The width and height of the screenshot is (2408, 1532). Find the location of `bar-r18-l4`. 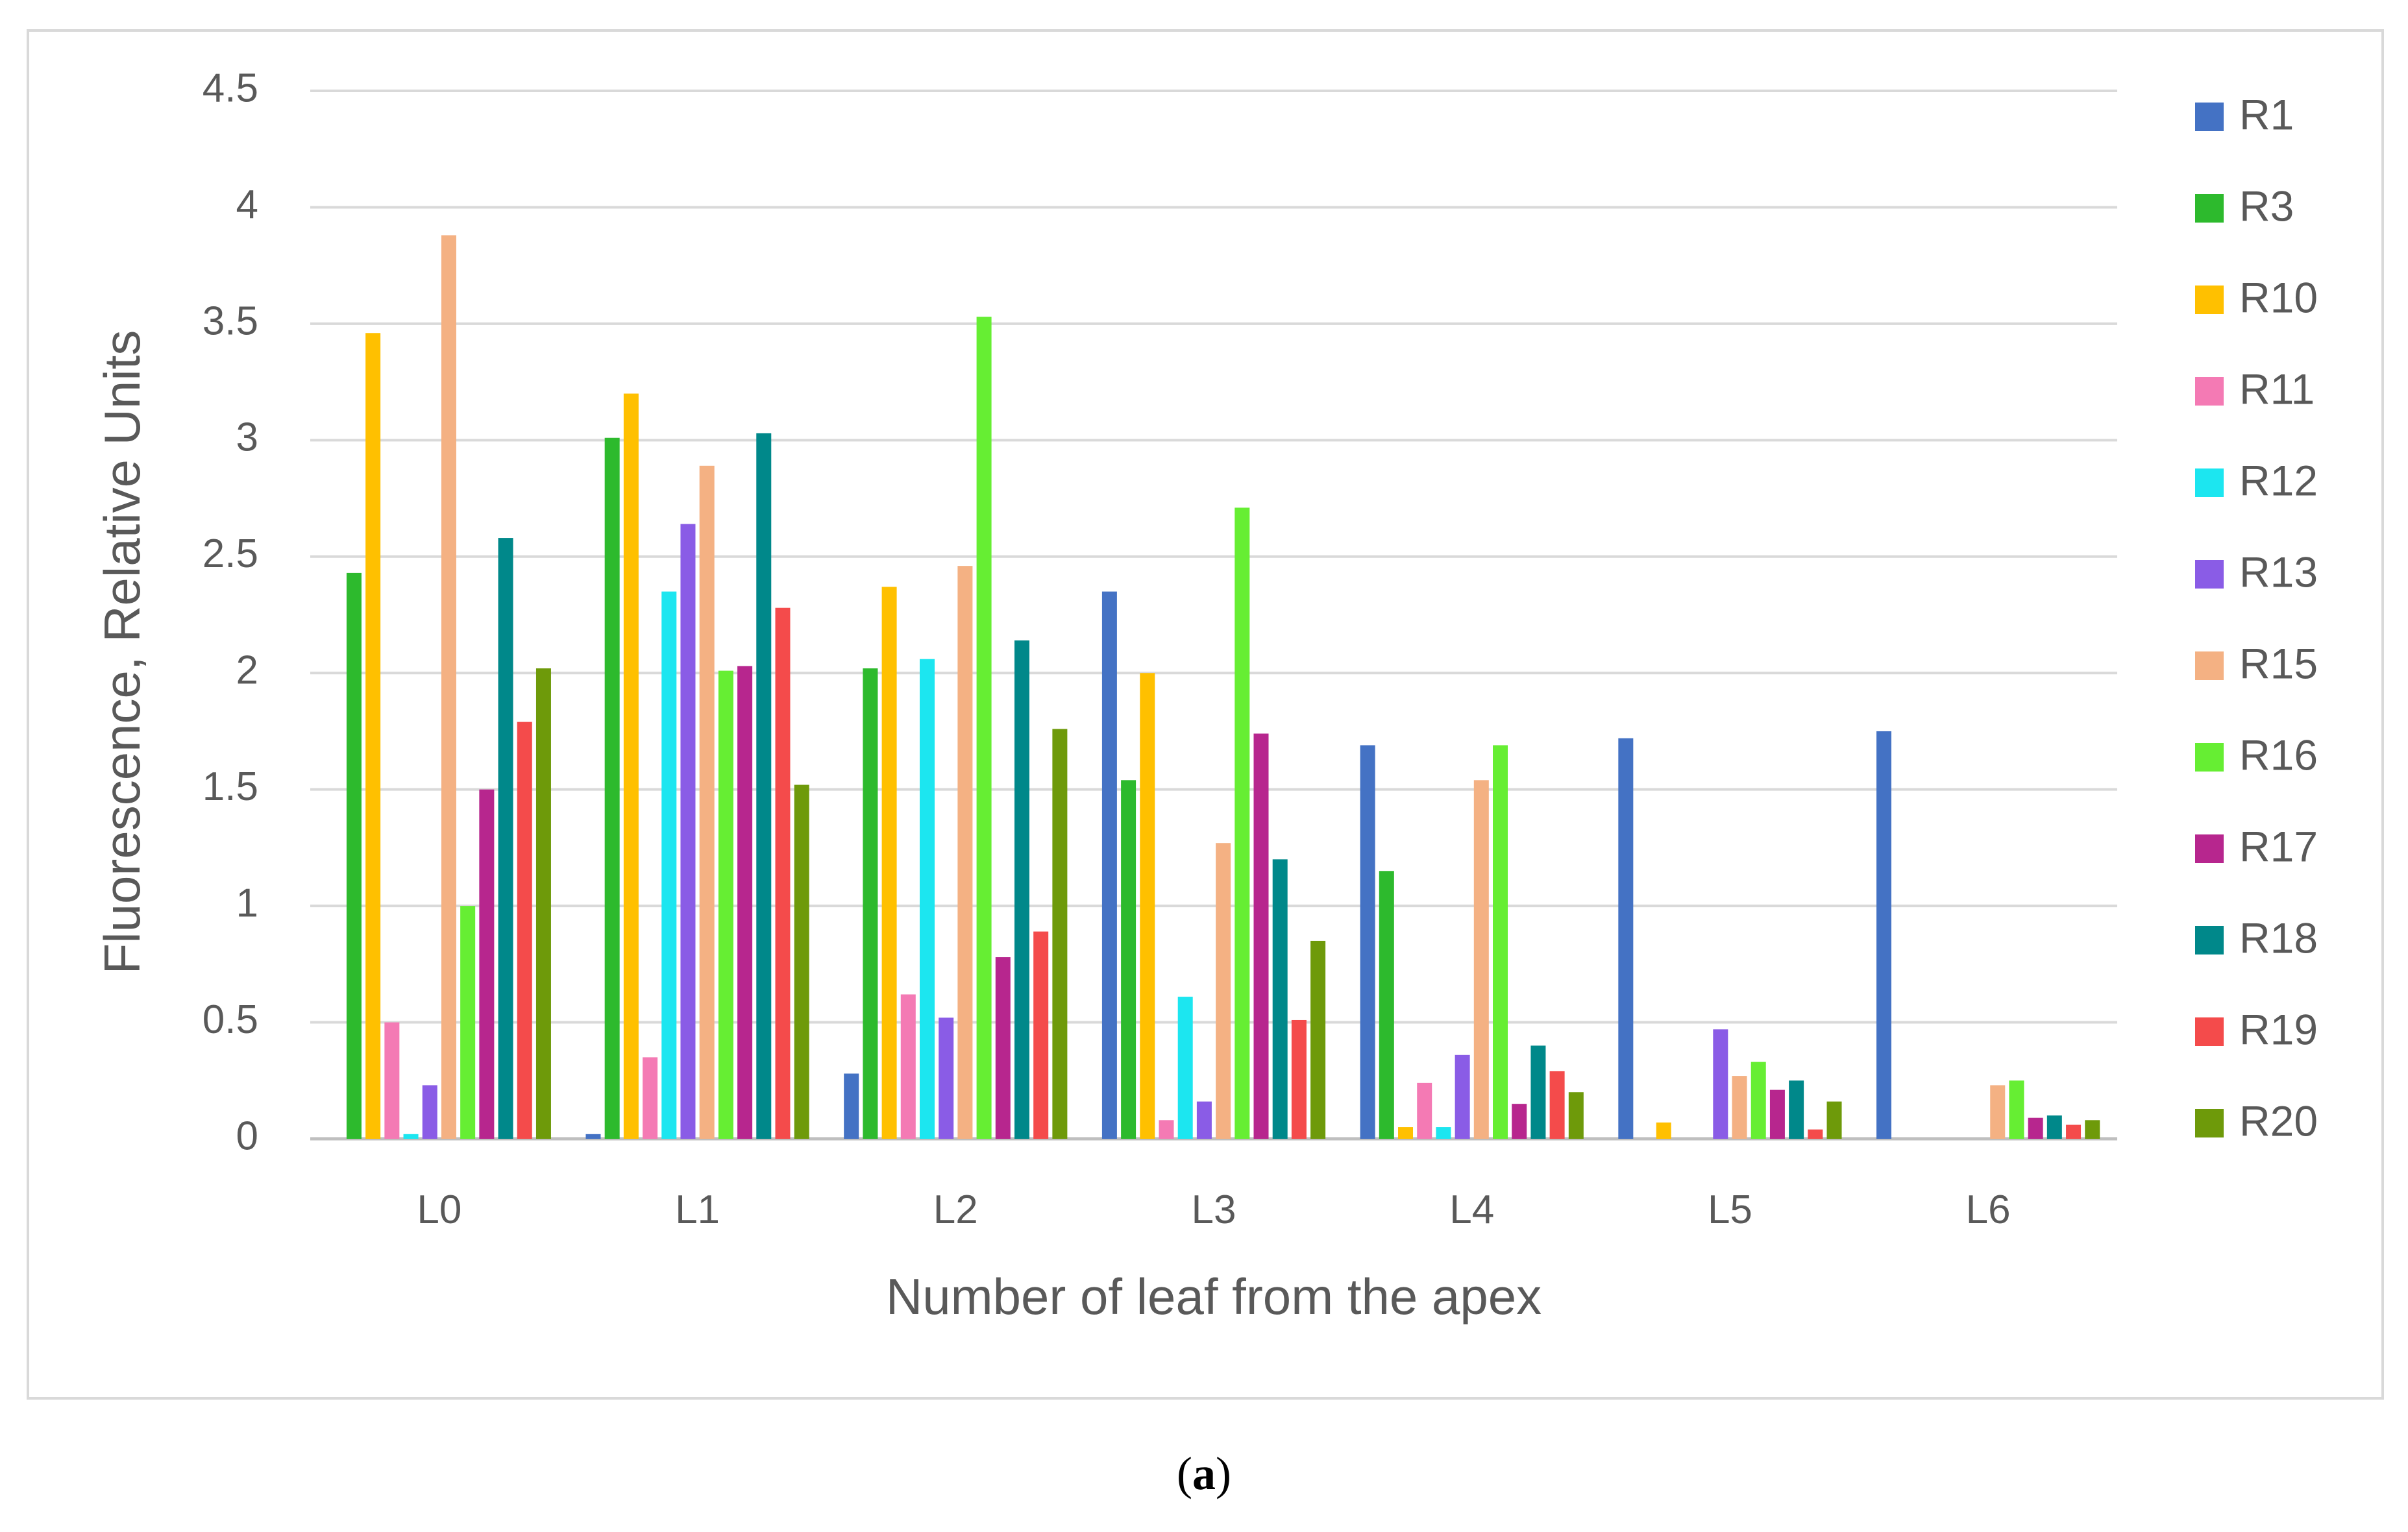

bar-r18-l4 is located at coordinates (1538, 1092).